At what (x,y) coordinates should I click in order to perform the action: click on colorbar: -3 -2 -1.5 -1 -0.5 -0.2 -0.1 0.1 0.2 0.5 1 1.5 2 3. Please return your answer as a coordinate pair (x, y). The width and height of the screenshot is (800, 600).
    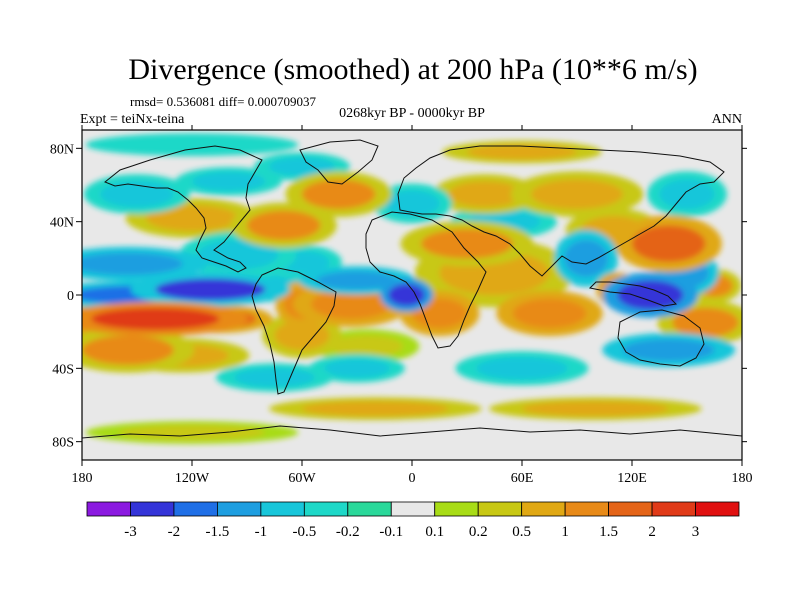
    Looking at the image, I should click on (413, 520).